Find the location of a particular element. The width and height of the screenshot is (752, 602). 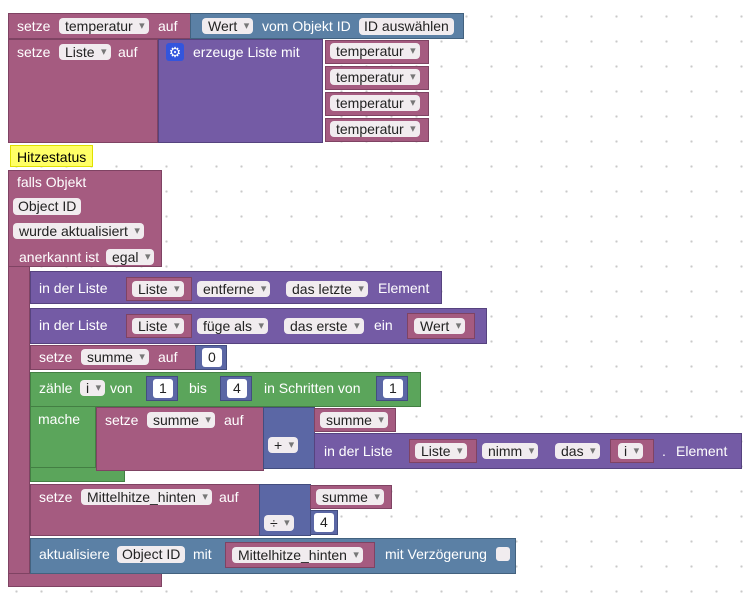

update-object-id-field: Object ID is located at coordinates (151, 554).